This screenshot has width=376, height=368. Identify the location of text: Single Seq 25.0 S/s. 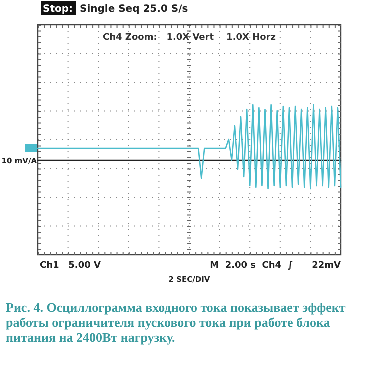
(134, 9).